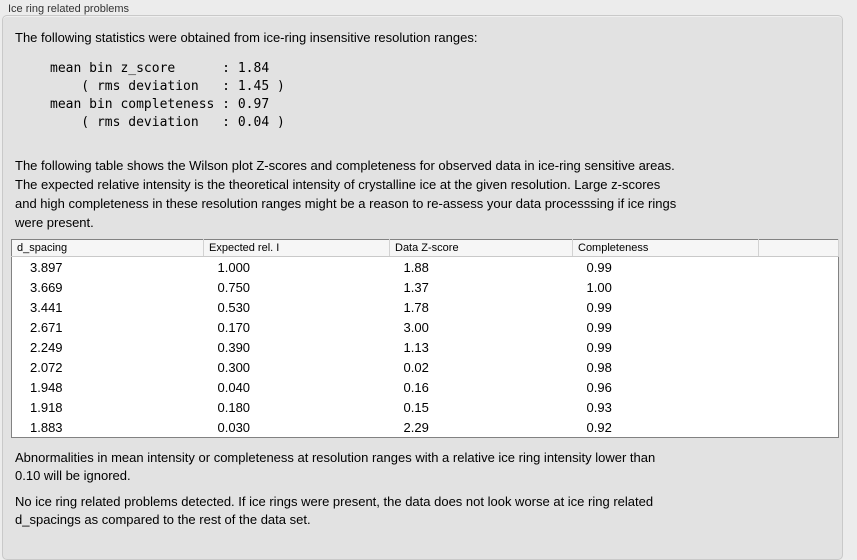 Image resolution: width=857 pixels, height=560 pixels. I want to click on cell-expected-rel-i: 1.000, so click(234, 267).